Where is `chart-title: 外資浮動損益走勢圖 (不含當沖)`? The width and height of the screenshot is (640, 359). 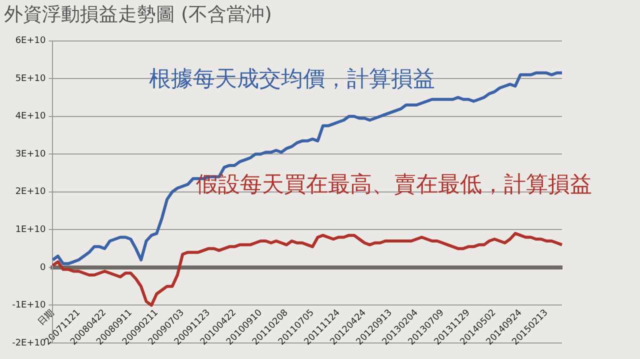 chart-title: 外資浮動損益走勢圖 (不含當沖) is located at coordinates (138, 14).